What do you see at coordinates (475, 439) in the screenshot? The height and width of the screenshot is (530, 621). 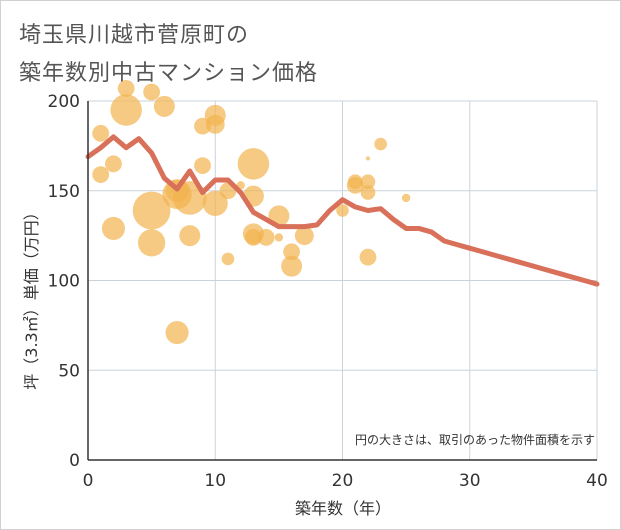 I see `size-legend-note: 円の大きさは、取引のあった物件面積を示す` at bounding box center [475, 439].